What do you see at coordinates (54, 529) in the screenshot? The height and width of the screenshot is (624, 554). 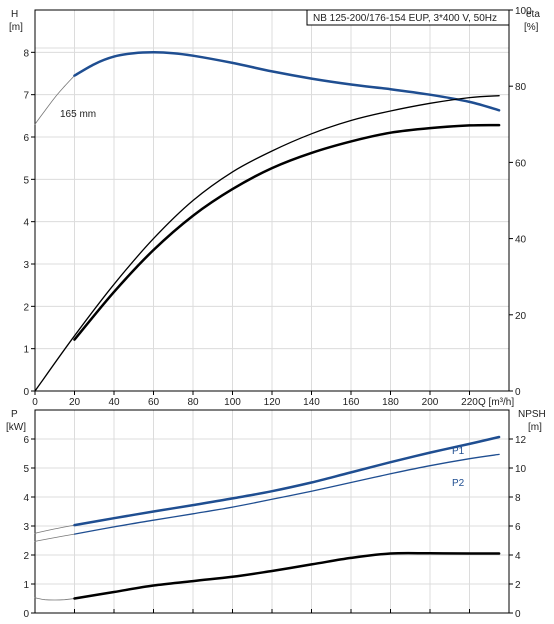 I see `bottom-p1-extension-curve` at bounding box center [54, 529].